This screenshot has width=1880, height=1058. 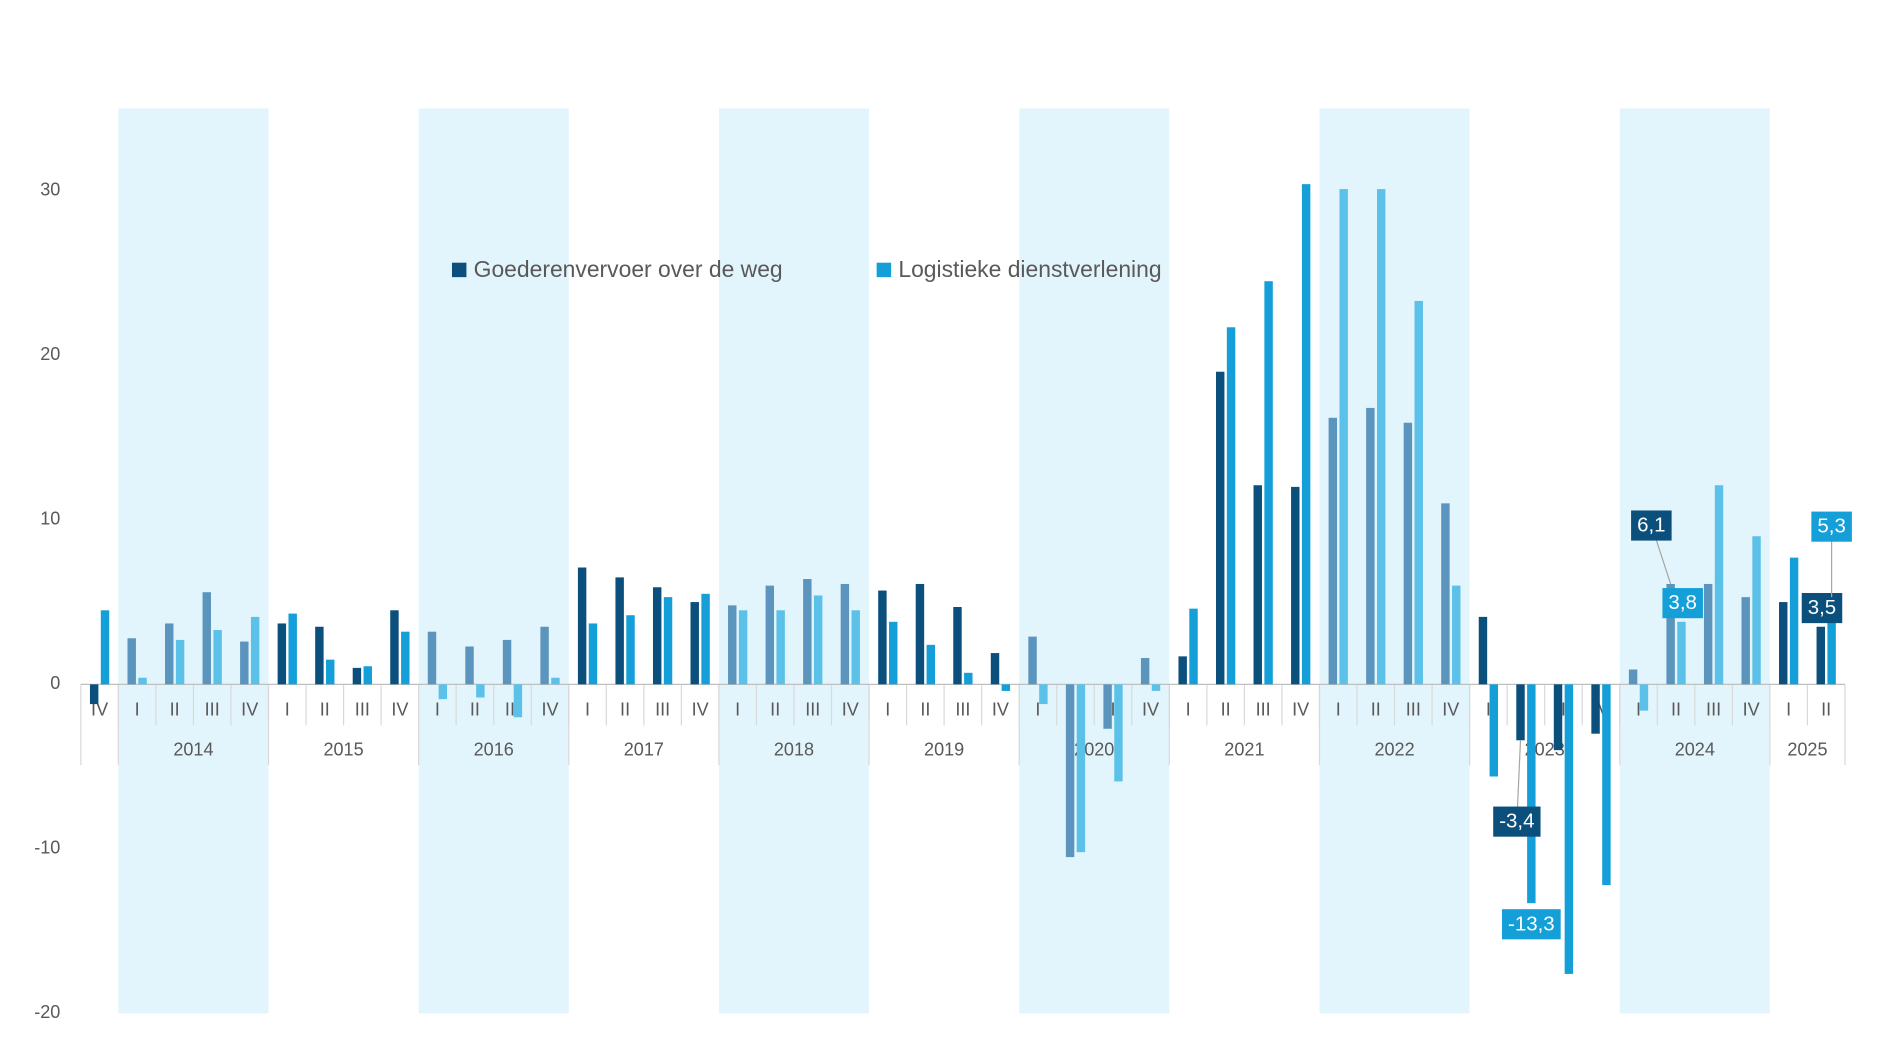 What do you see at coordinates (47, 1012) in the screenshot?
I see `y-tick-label: -20` at bounding box center [47, 1012].